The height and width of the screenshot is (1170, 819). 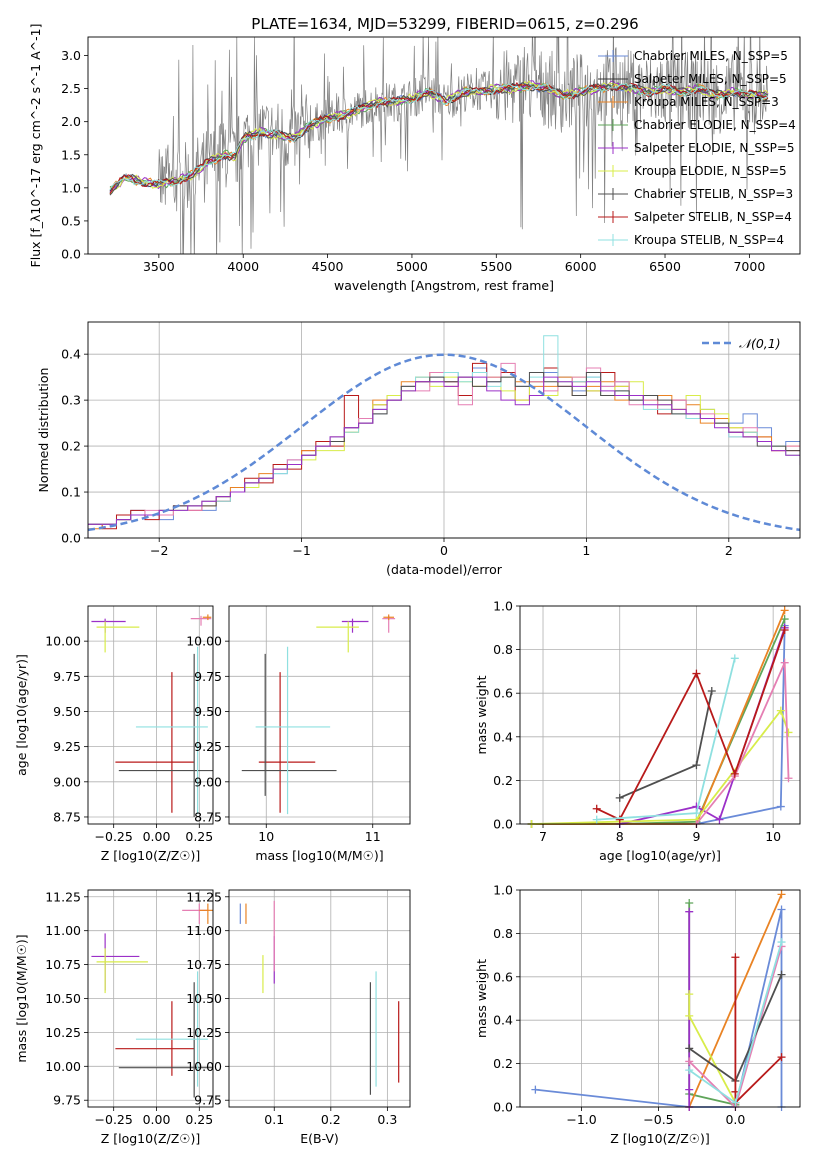 What do you see at coordinates (71, 538) in the screenshot?
I see `residuals-ytick-label: 0.0` at bounding box center [71, 538].